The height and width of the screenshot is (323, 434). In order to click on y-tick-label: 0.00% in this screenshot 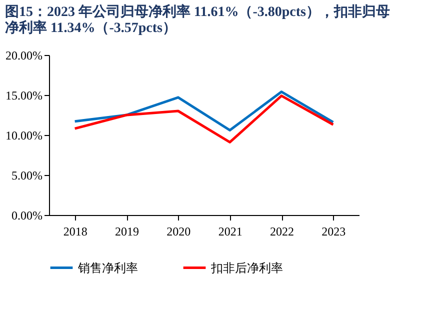, I will do `click(27, 215)`.